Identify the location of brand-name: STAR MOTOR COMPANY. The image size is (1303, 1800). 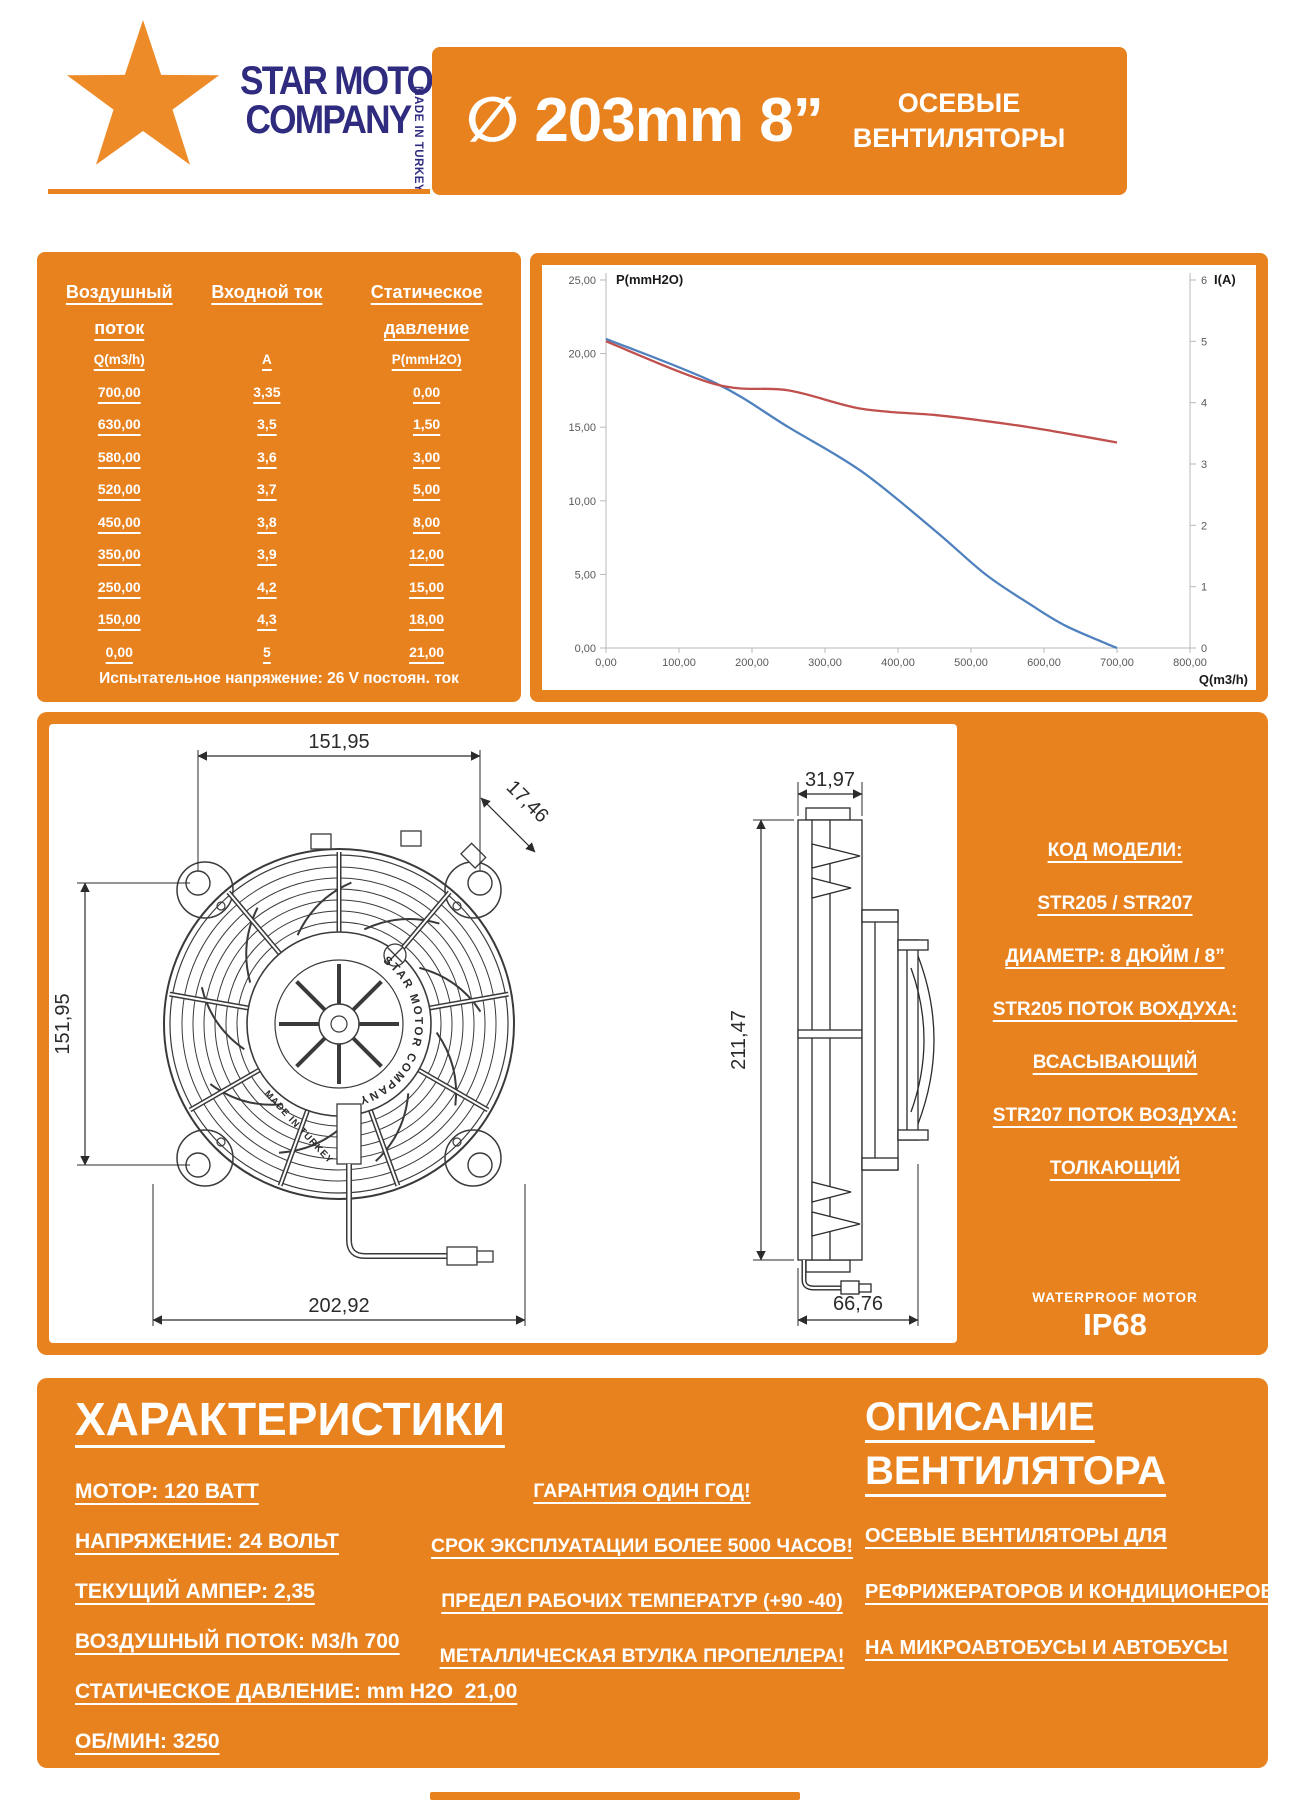
(349, 101).